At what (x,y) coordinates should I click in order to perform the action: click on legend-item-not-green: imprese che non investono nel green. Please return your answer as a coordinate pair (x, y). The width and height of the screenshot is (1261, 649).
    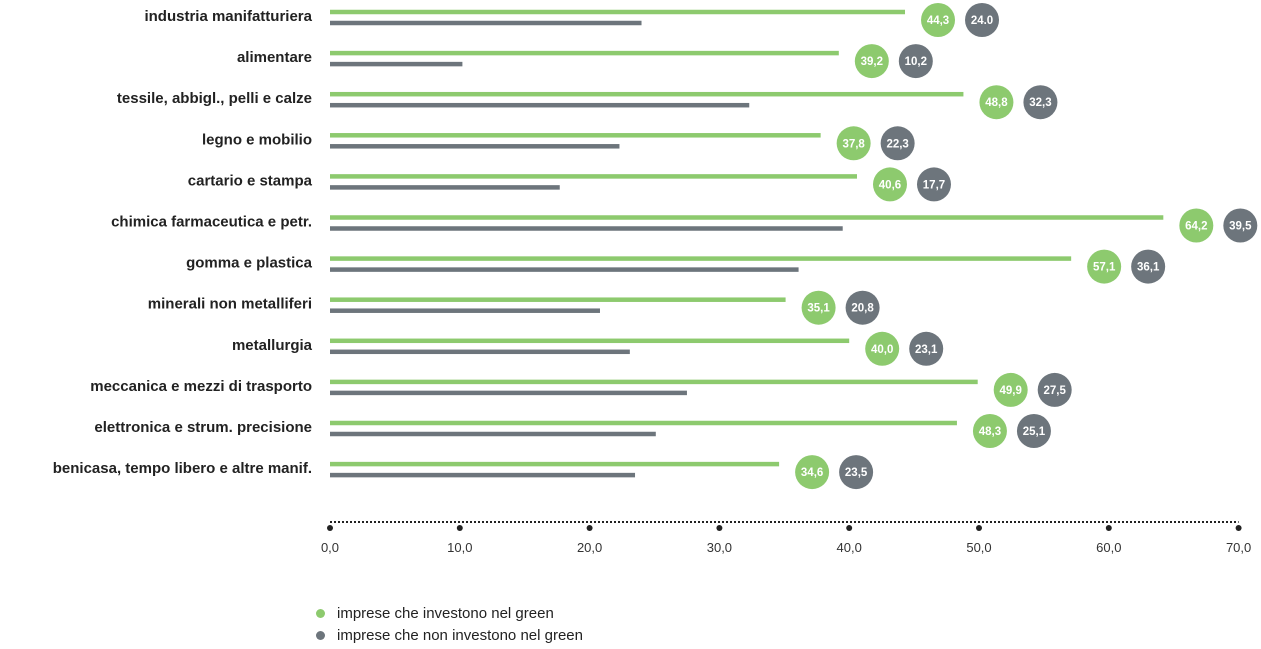
    Looking at the image, I should click on (449, 635).